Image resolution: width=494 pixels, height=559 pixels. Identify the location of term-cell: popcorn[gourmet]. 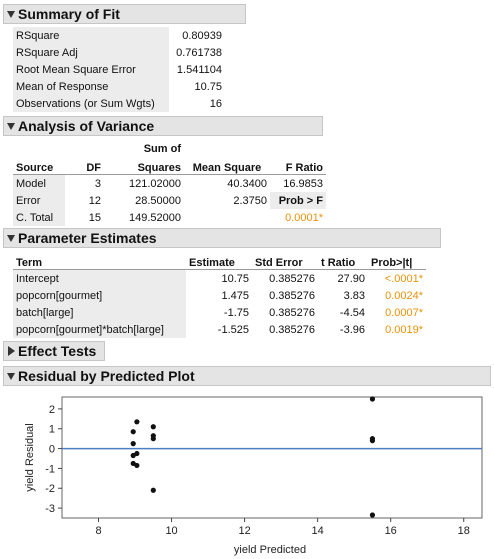
(99, 295).